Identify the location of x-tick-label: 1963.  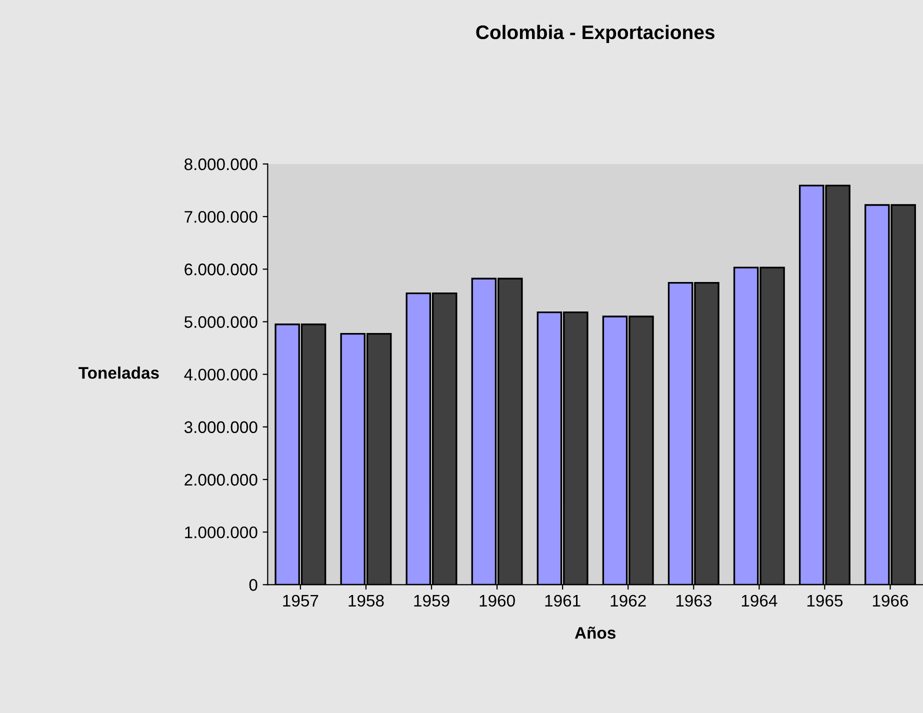
(694, 600).